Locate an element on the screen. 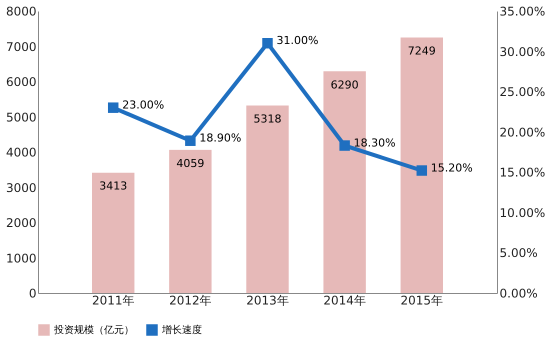  y-tick-label: 1000 is located at coordinates (21, 258).